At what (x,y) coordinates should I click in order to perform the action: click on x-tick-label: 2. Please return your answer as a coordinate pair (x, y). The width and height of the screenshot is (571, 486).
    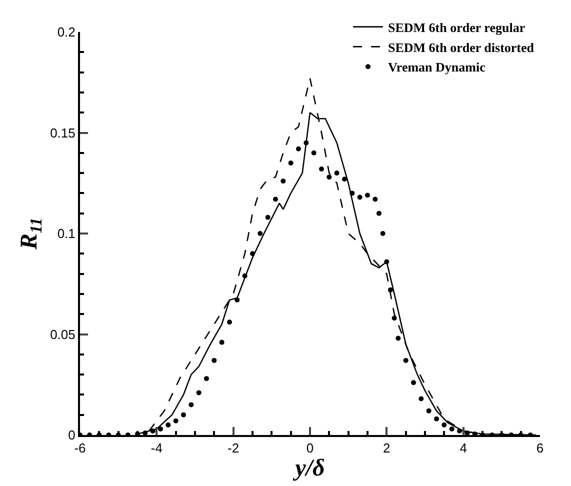
    Looking at the image, I should click on (386, 448).